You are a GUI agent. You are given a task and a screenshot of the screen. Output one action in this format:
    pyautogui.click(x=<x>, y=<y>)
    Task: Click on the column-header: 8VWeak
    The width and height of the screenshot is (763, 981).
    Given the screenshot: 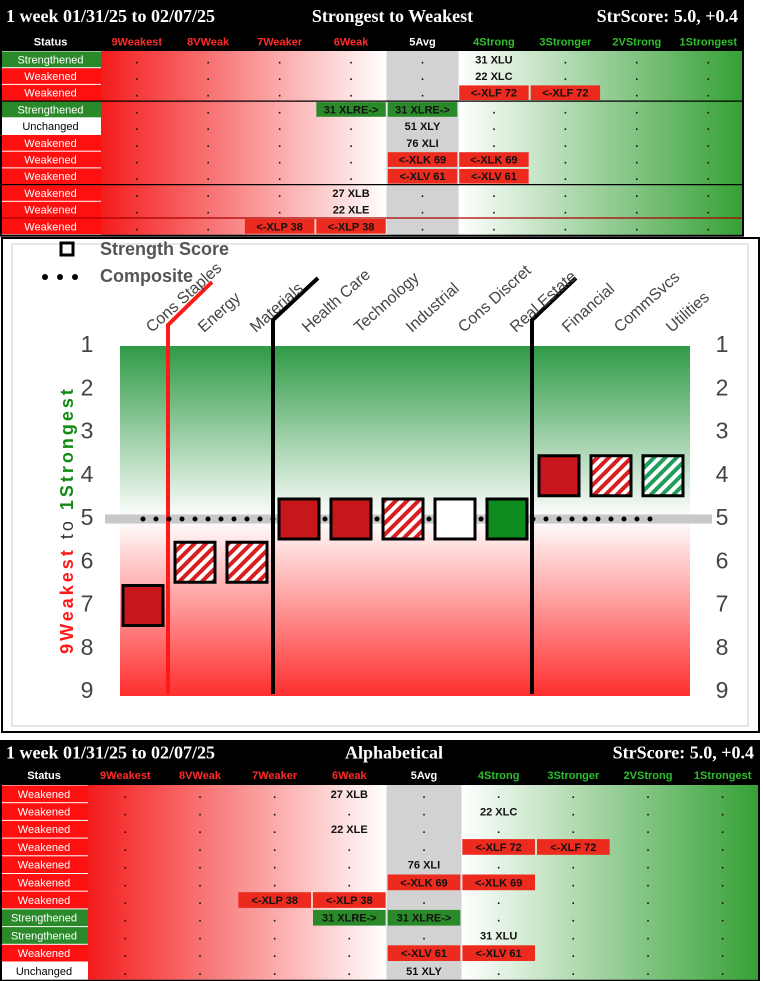 What is the action you would take?
    pyautogui.click(x=208, y=42)
    